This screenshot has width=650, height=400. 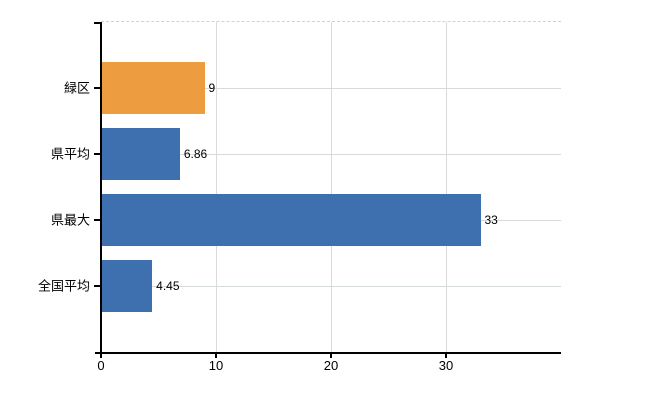 What do you see at coordinates (101, 187) in the screenshot?
I see `y-axis-line` at bounding box center [101, 187].